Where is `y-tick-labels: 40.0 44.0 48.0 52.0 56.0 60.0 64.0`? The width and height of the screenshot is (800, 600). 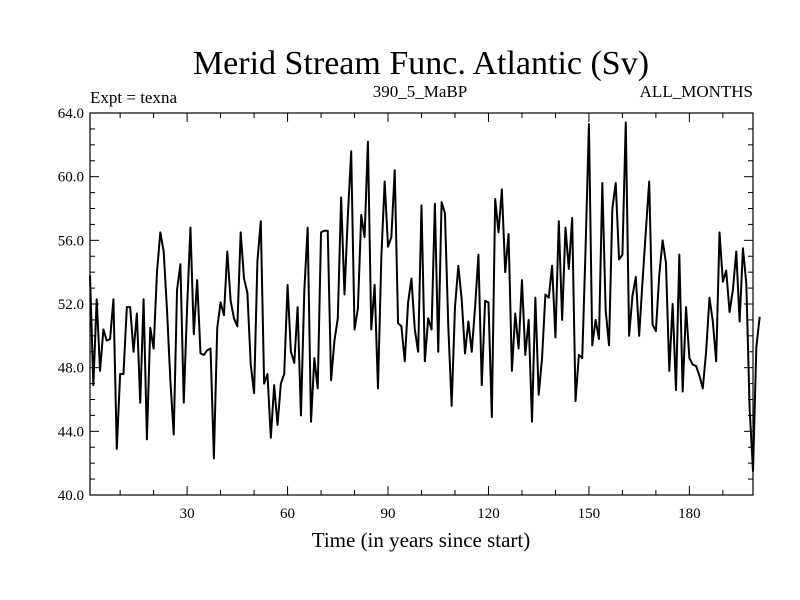
y-tick-labels: 40.0 44.0 48.0 52.0 56.0 60.0 64.0 is located at coordinates (71, 305).